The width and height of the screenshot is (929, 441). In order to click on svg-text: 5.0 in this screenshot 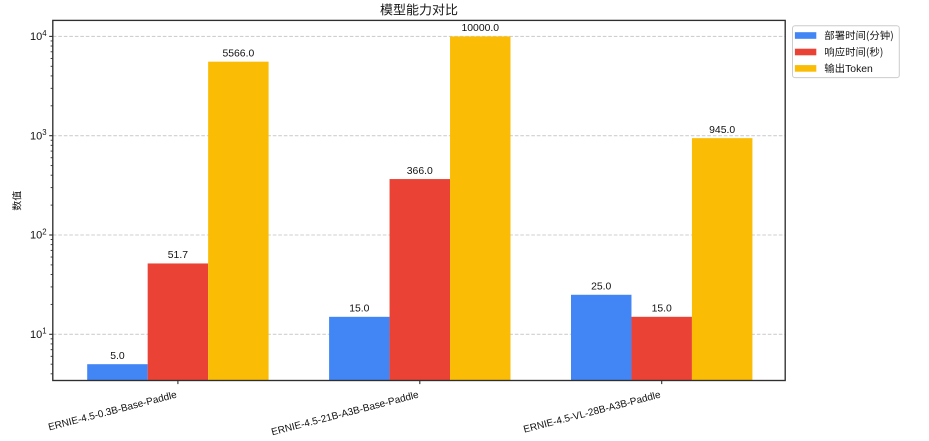, I will do `click(117, 356)`.